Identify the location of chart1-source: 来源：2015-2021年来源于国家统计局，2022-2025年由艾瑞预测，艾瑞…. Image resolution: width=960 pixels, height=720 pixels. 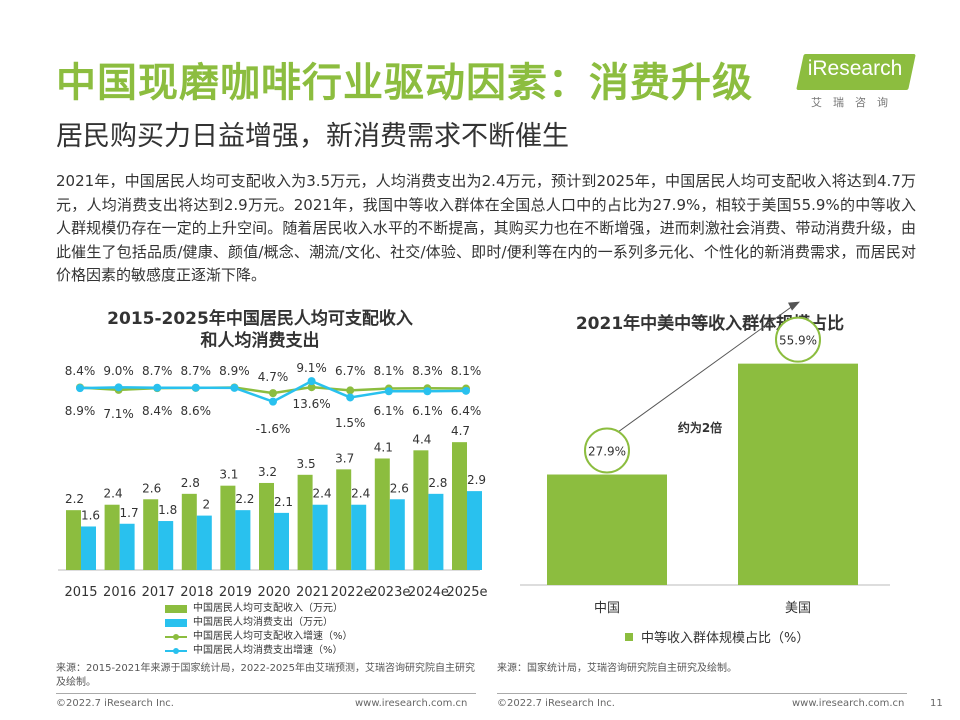
(266, 675).